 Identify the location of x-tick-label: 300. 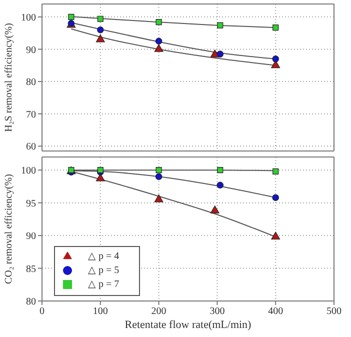
(217, 312).